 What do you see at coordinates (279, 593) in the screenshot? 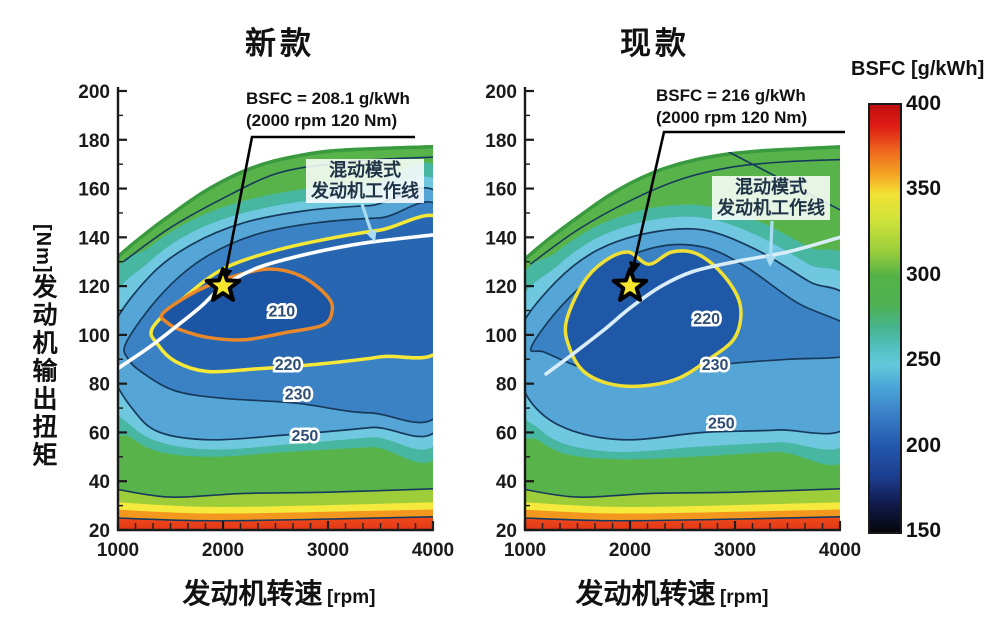
I see `x-axis-label-new: 发动机转速 [rpm]` at bounding box center [279, 593].